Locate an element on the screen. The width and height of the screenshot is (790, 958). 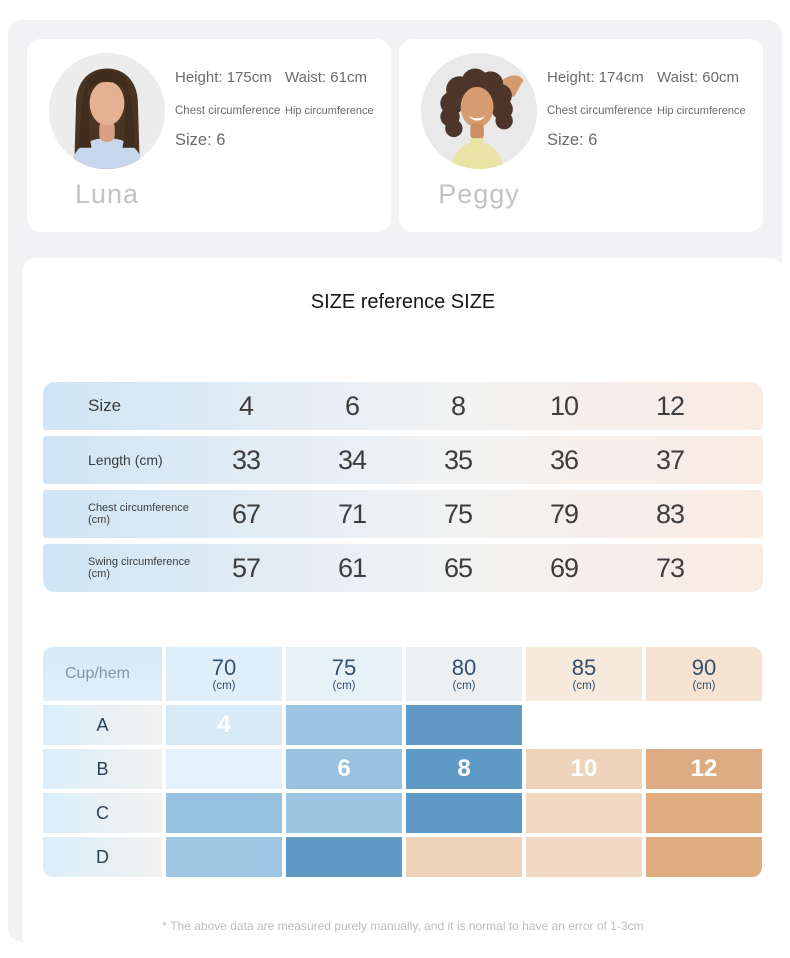
hem-col-70-unit: (cm) is located at coordinates (224, 685).